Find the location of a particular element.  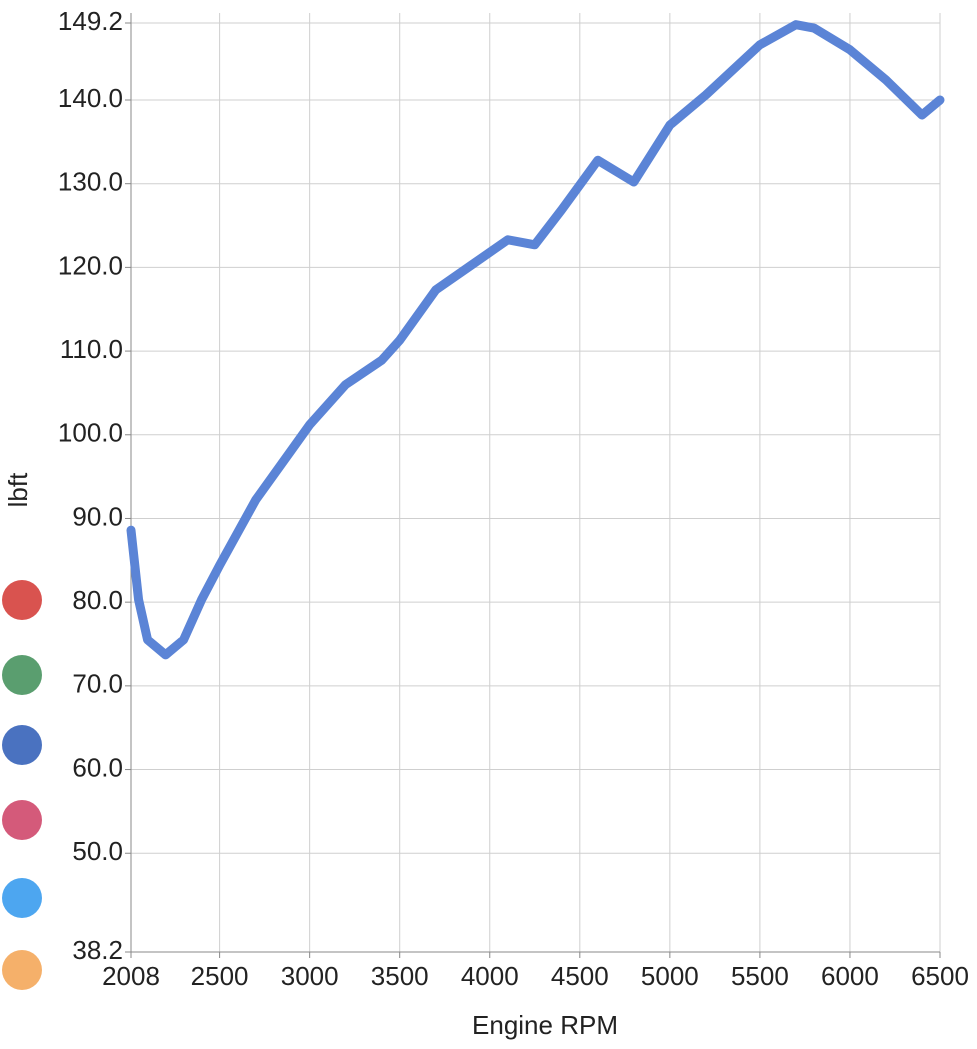

x-tick-label: 5000 is located at coordinates (670, 976).